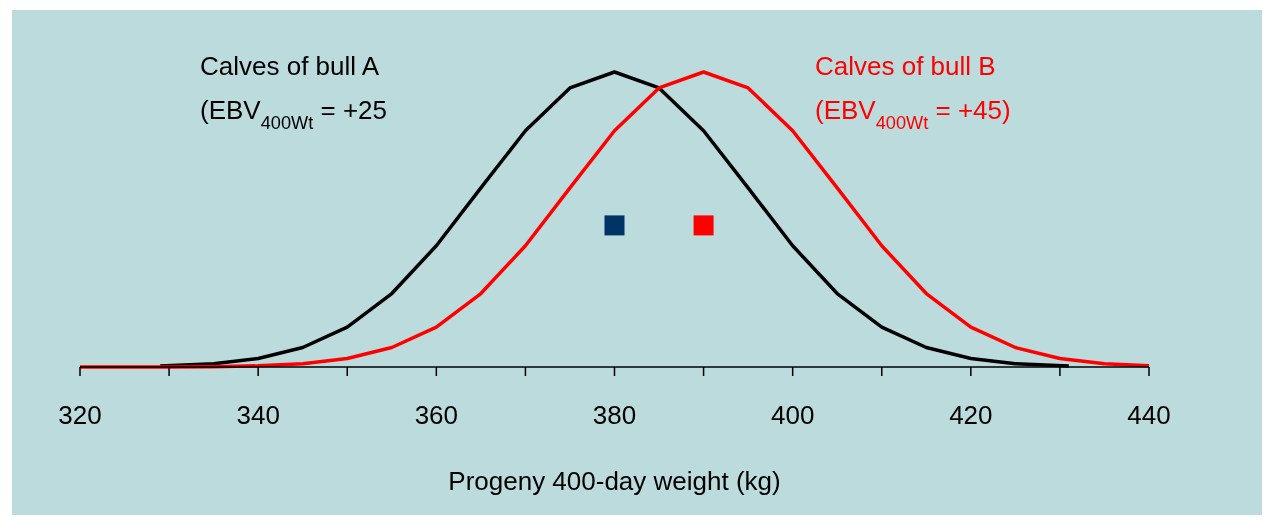  Describe the element at coordinates (293, 92) in the screenshot. I see `text: Calves of bull A (EBV$_{400Wt}$ = +25` at that location.